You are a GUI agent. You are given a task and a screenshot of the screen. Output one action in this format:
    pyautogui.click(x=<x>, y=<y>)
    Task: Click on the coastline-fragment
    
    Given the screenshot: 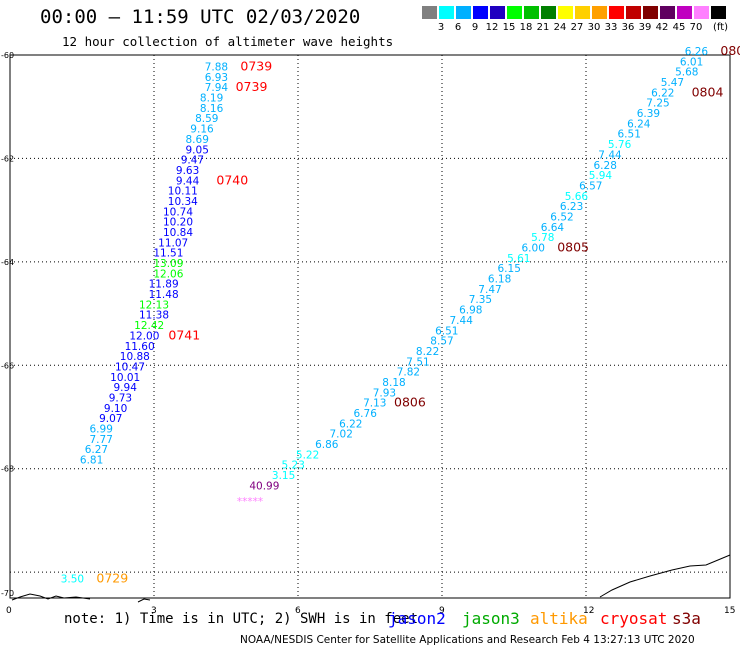 What is the action you would take?
    pyautogui.click(x=144, y=600)
    